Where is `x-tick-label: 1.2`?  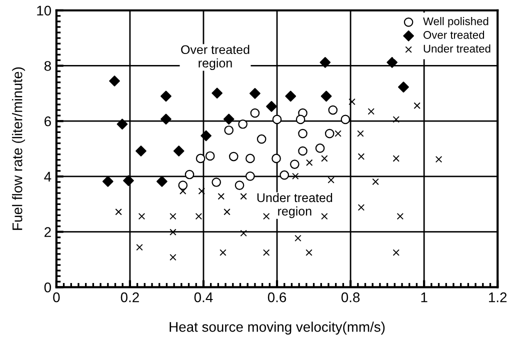 x-tick-label: 1.2 is located at coordinates (498, 297).